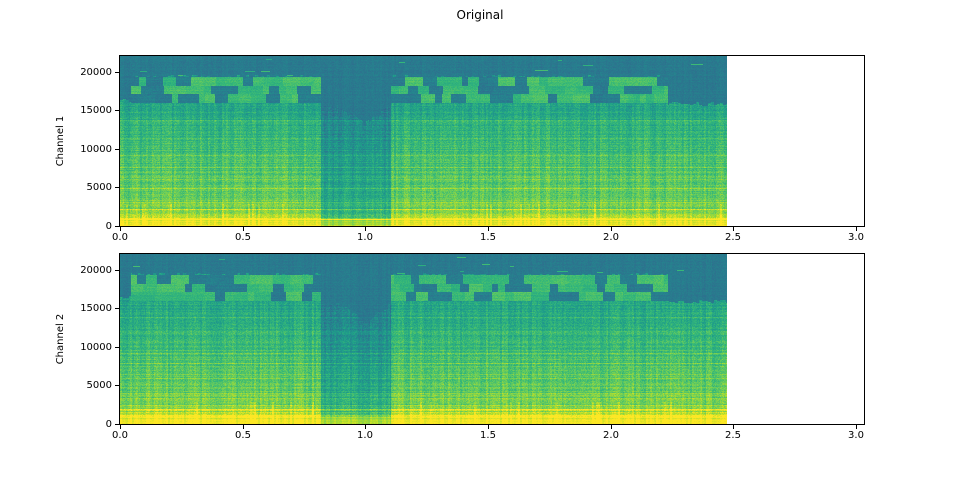  I want to click on figure-title: Original, so click(480, 15).